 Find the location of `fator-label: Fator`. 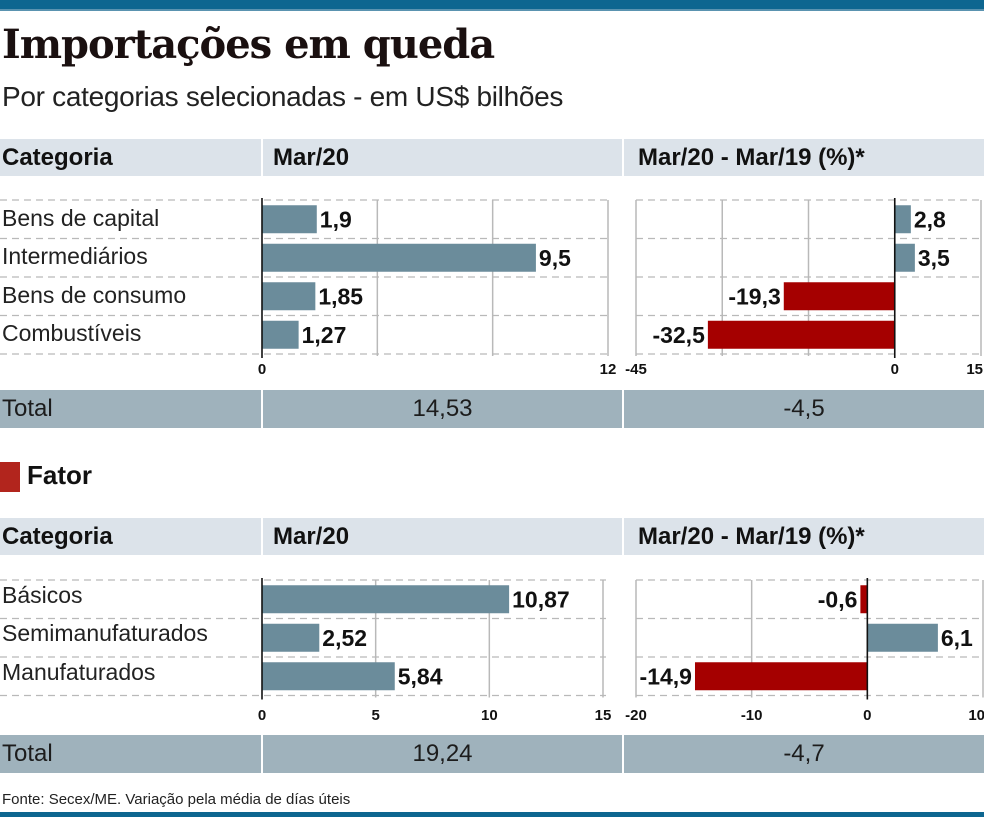

fator-label: Fator is located at coordinates (59, 475).